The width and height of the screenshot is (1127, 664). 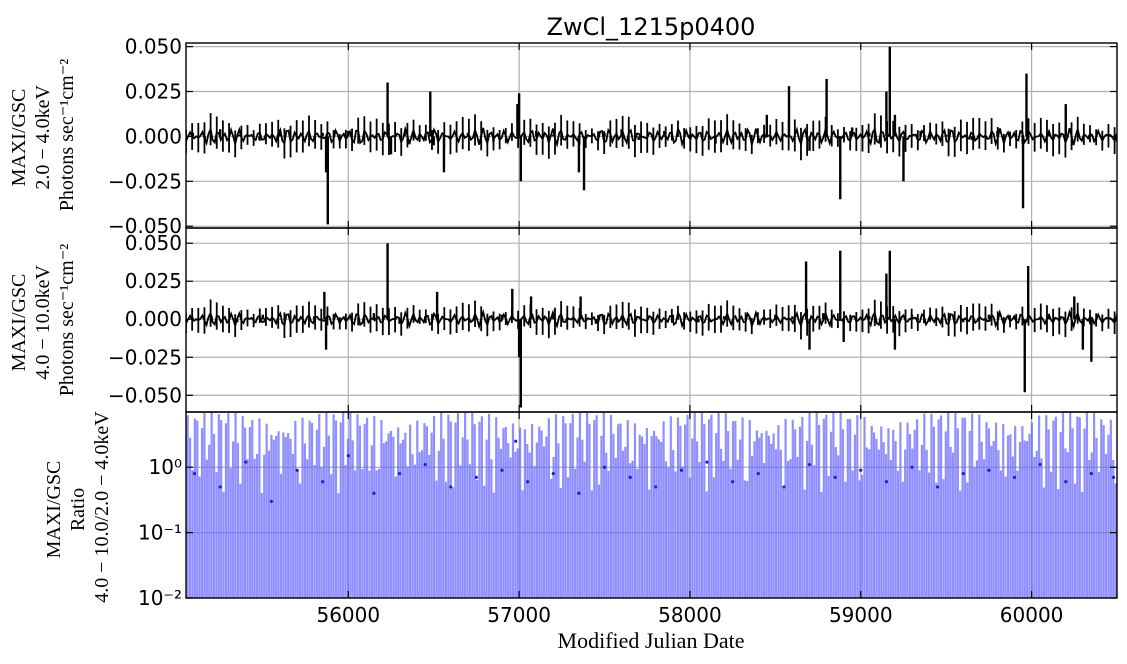 What do you see at coordinates (160, 598) in the screenshot?
I see `ytick-label: 10⁻²` at bounding box center [160, 598].